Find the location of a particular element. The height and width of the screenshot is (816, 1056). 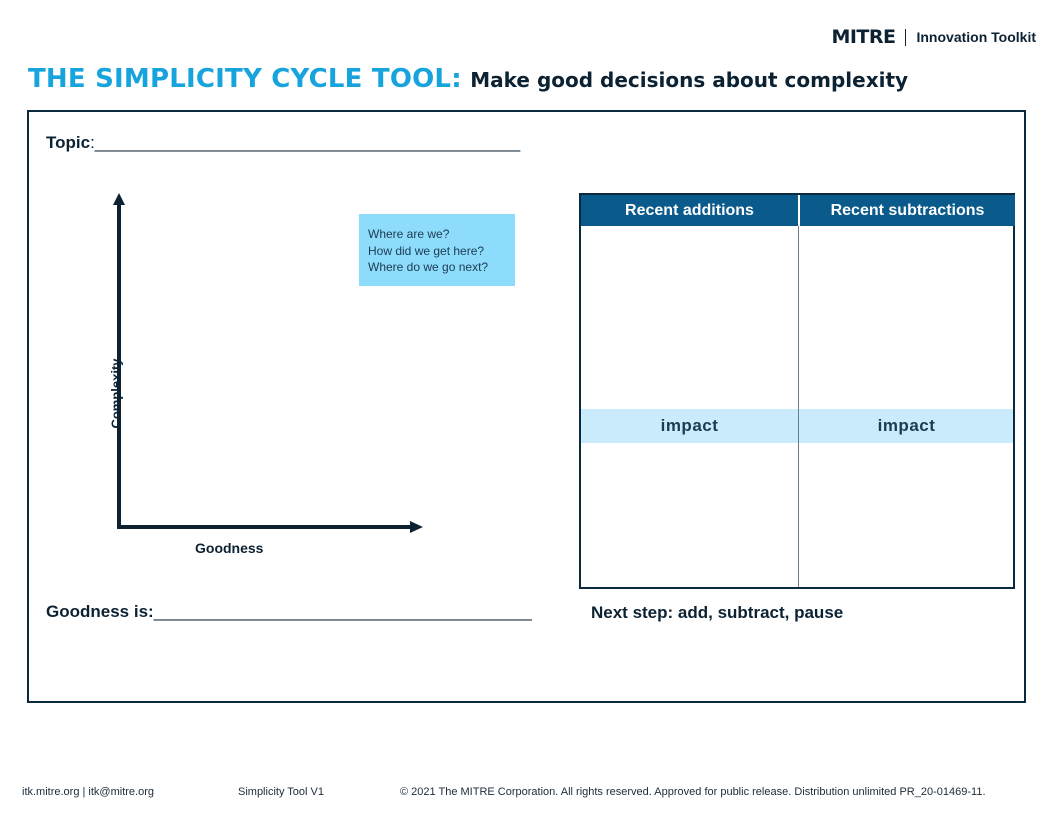

note-line: Where are we? is located at coordinates (409, 234).